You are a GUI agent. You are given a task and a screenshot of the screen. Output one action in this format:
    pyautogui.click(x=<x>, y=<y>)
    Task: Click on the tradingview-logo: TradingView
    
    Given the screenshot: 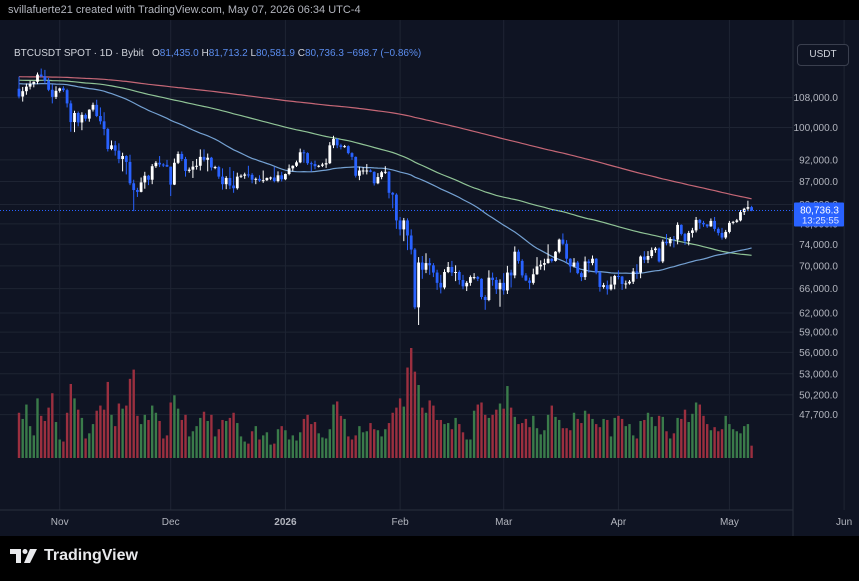 What is the action you would take?
    pyautogui.click(x=74, y=556)
    